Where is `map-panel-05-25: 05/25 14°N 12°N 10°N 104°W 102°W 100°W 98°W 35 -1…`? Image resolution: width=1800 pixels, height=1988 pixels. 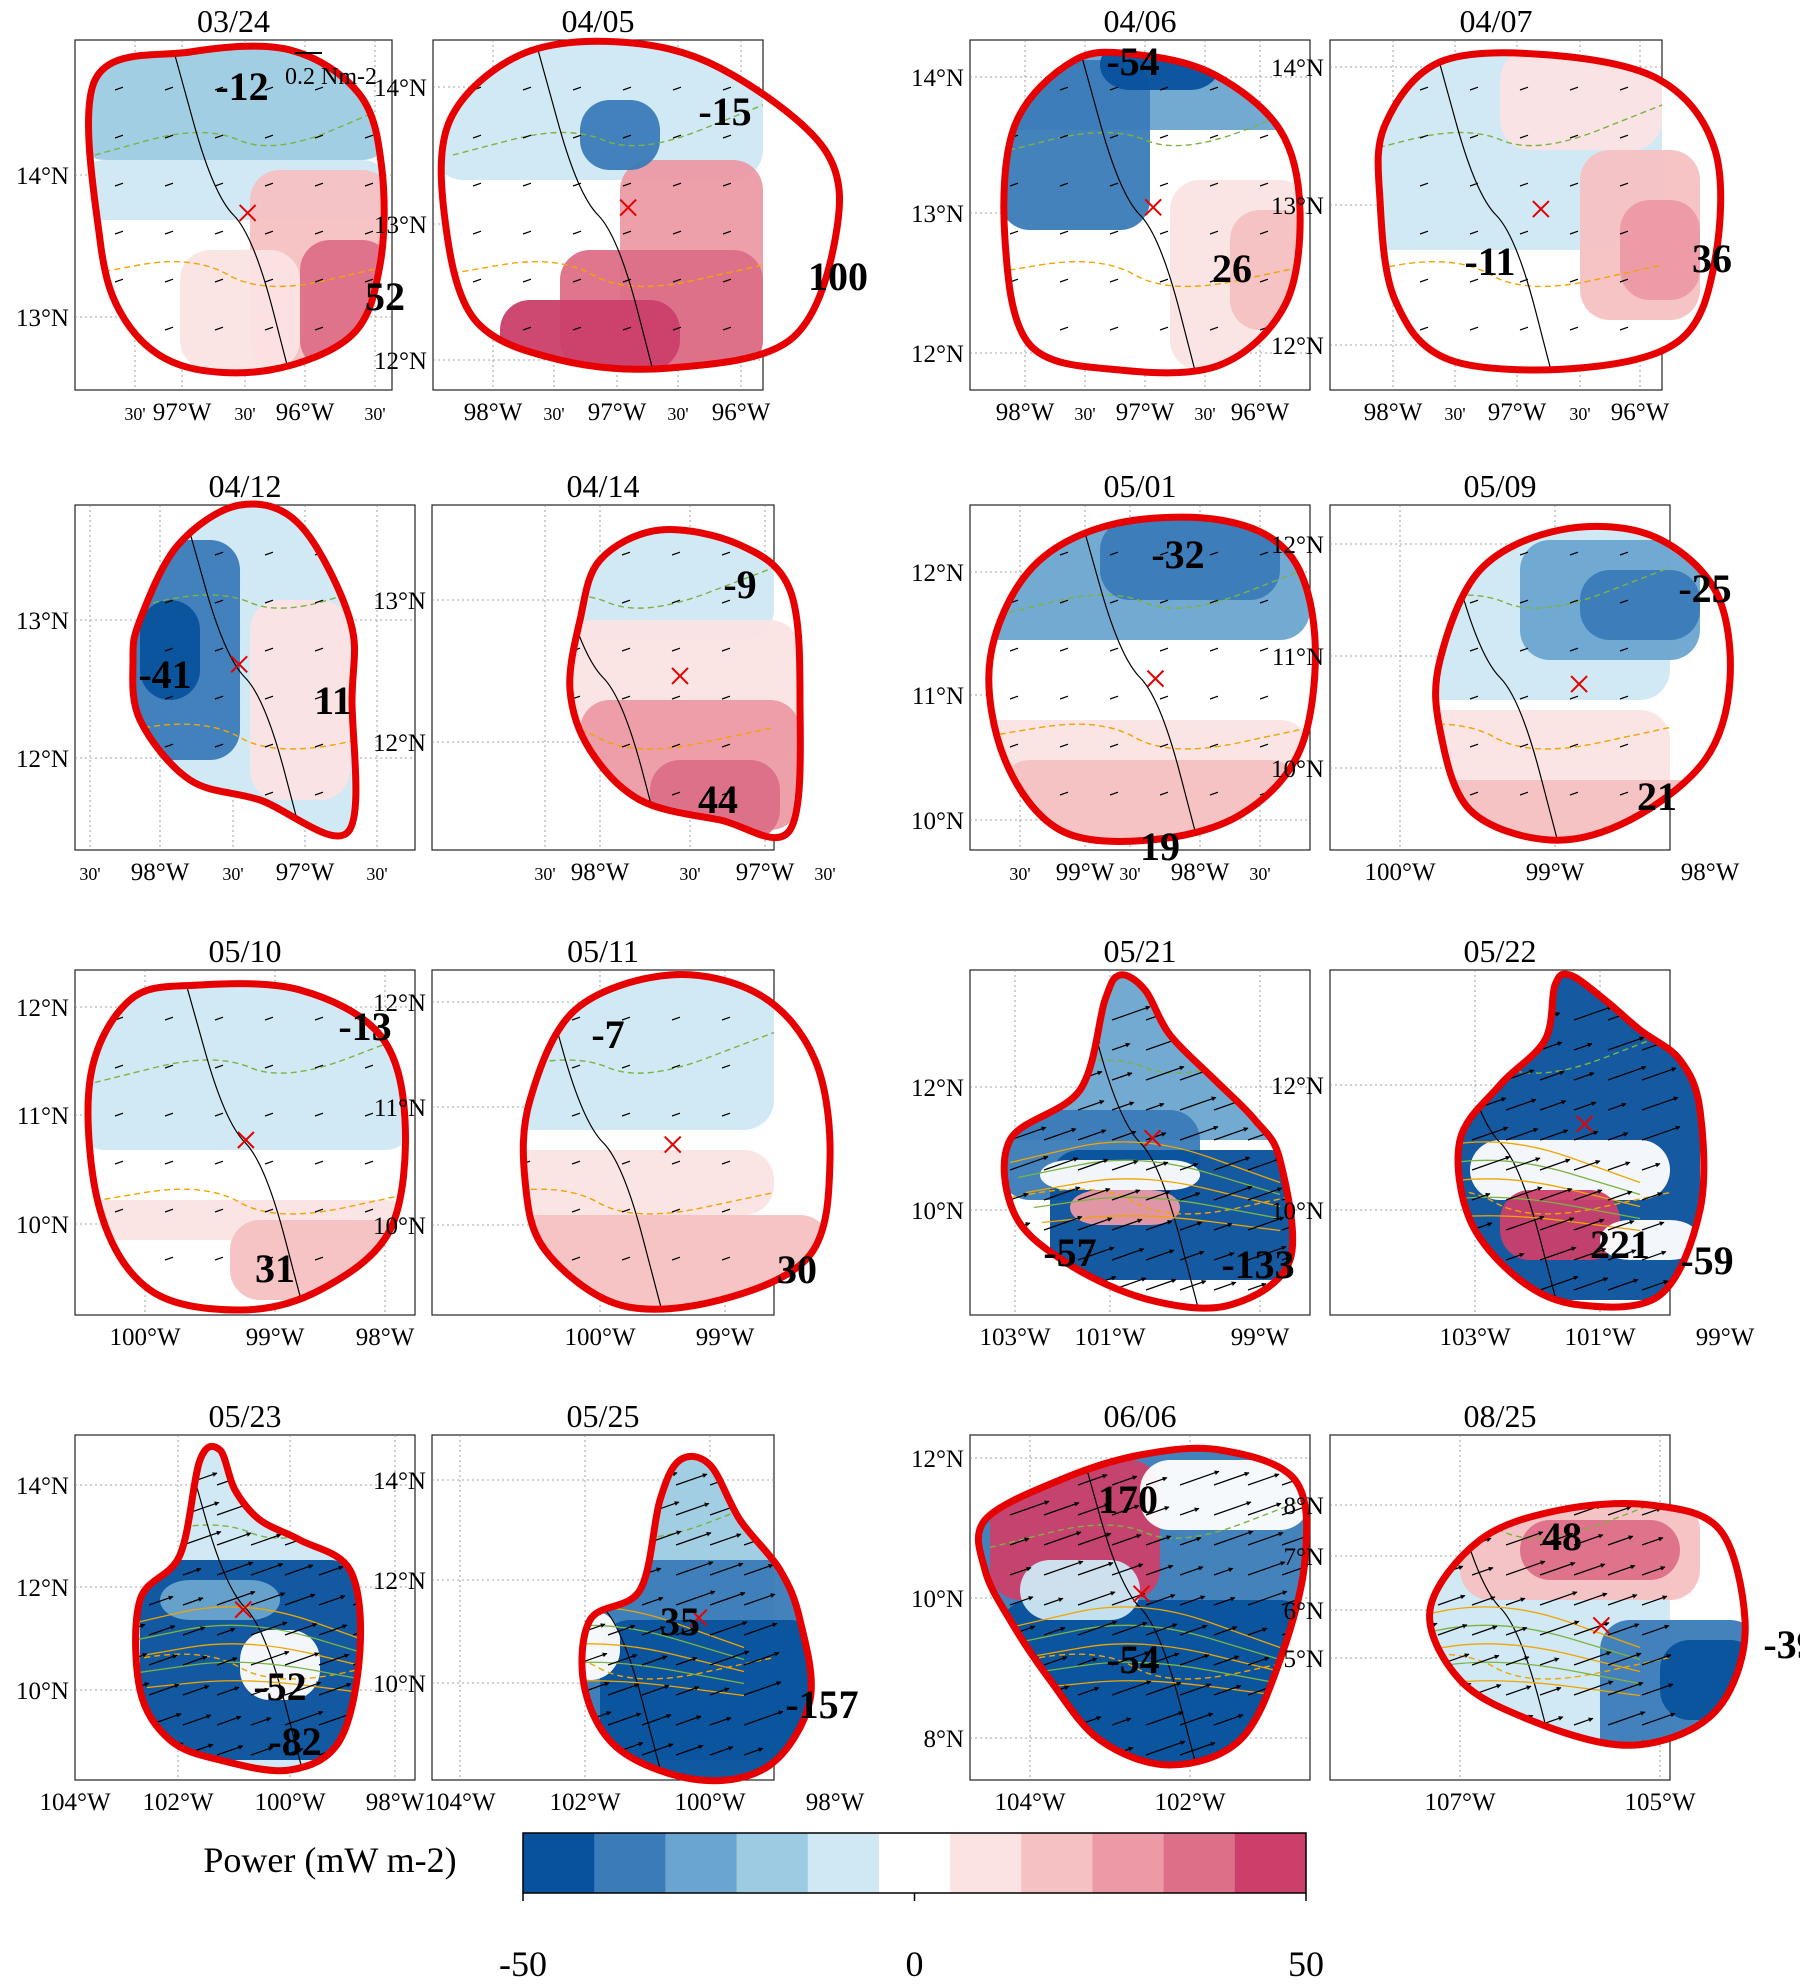 map-panel-05-25: 05/25 14°N 12°N 10°N 104°W 102°W 100°W 98°W 35 -1… is located at coordinates (619, 1607).